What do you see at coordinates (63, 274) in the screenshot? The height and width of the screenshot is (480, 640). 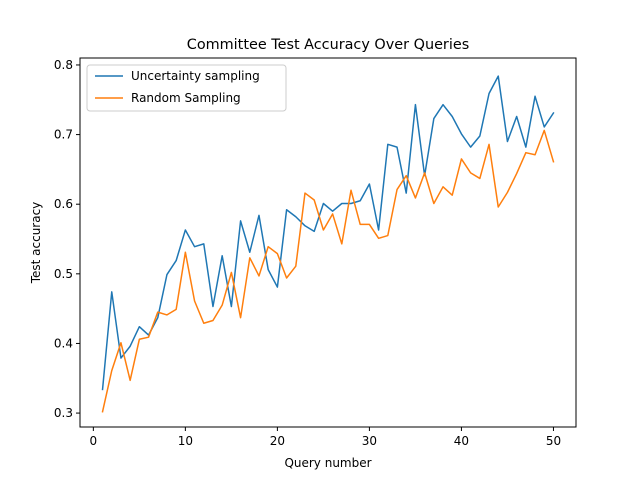 I see `y-tick-label: 0.5` at bounding box center [63, 274].